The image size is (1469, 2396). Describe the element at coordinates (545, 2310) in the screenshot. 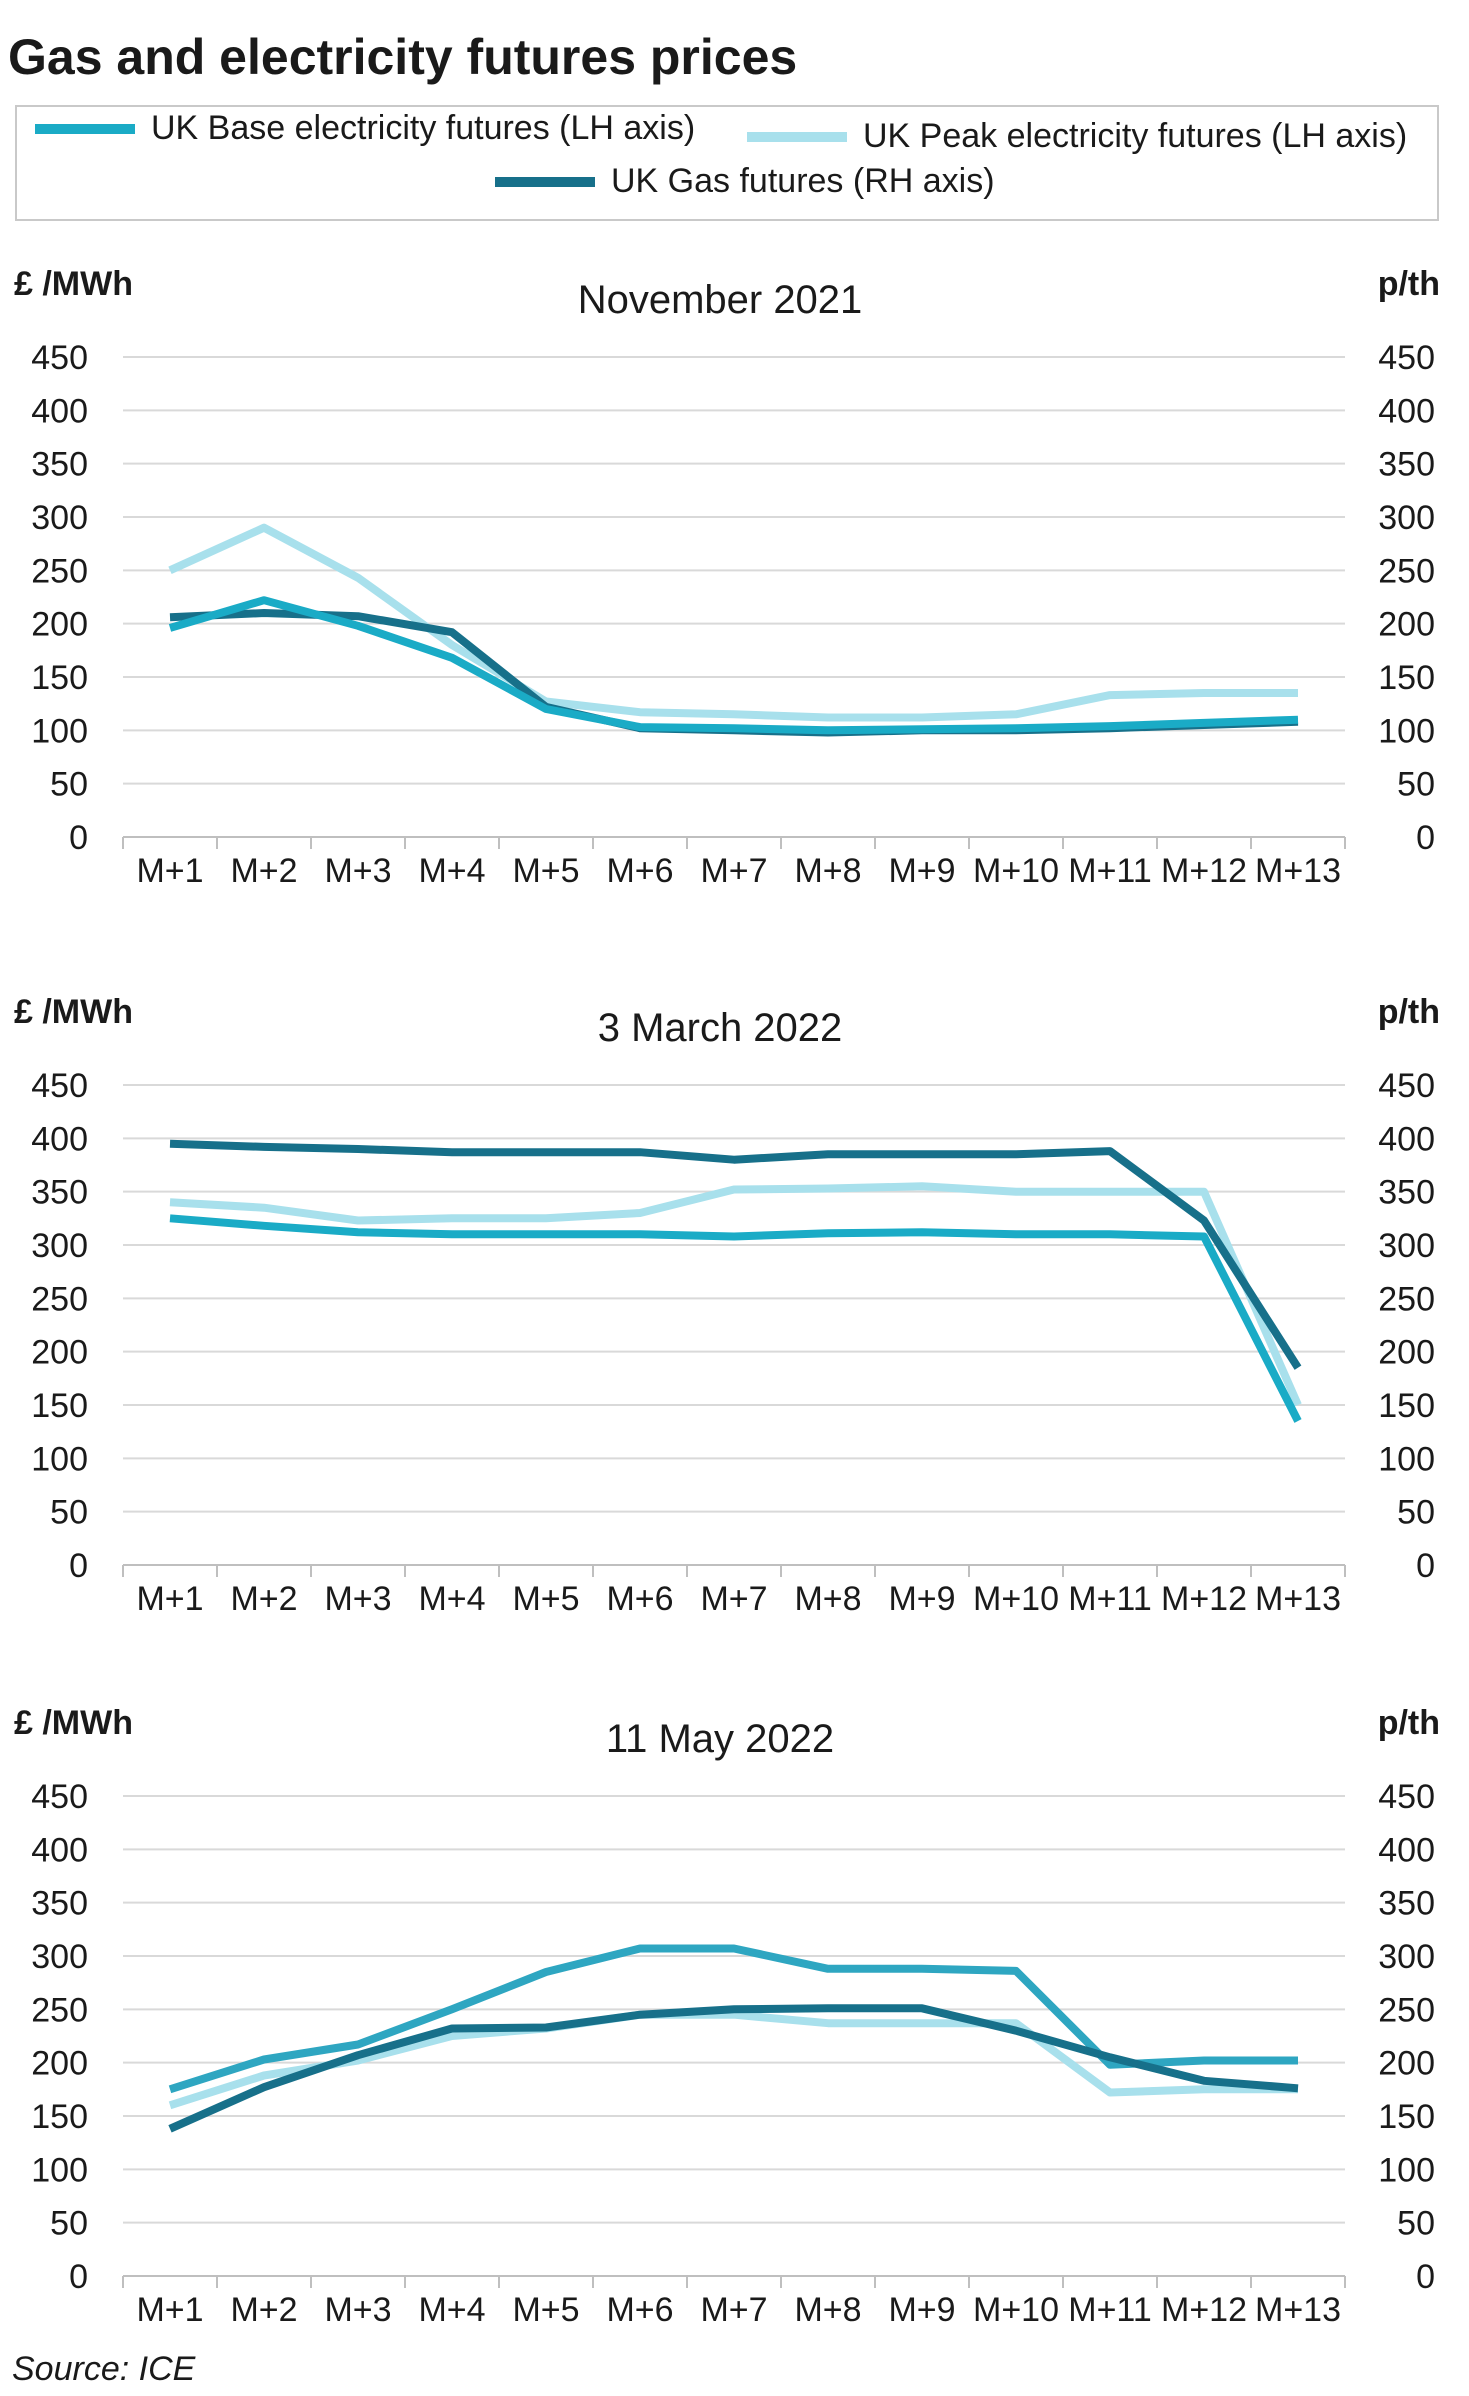

I see `x-tick-label: M+5` at that location.